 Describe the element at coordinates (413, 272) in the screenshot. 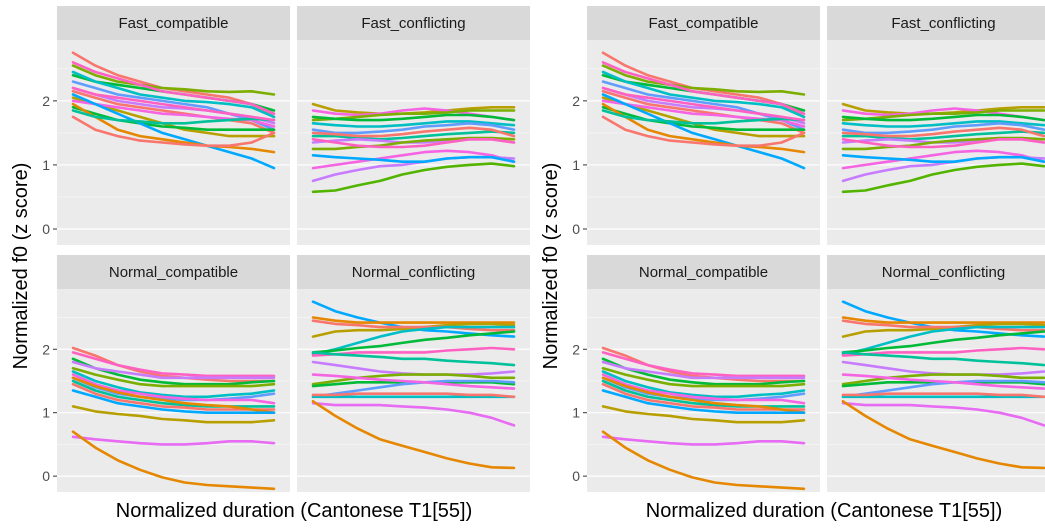

I see `facet-title: Normal_conflicting` at that location.